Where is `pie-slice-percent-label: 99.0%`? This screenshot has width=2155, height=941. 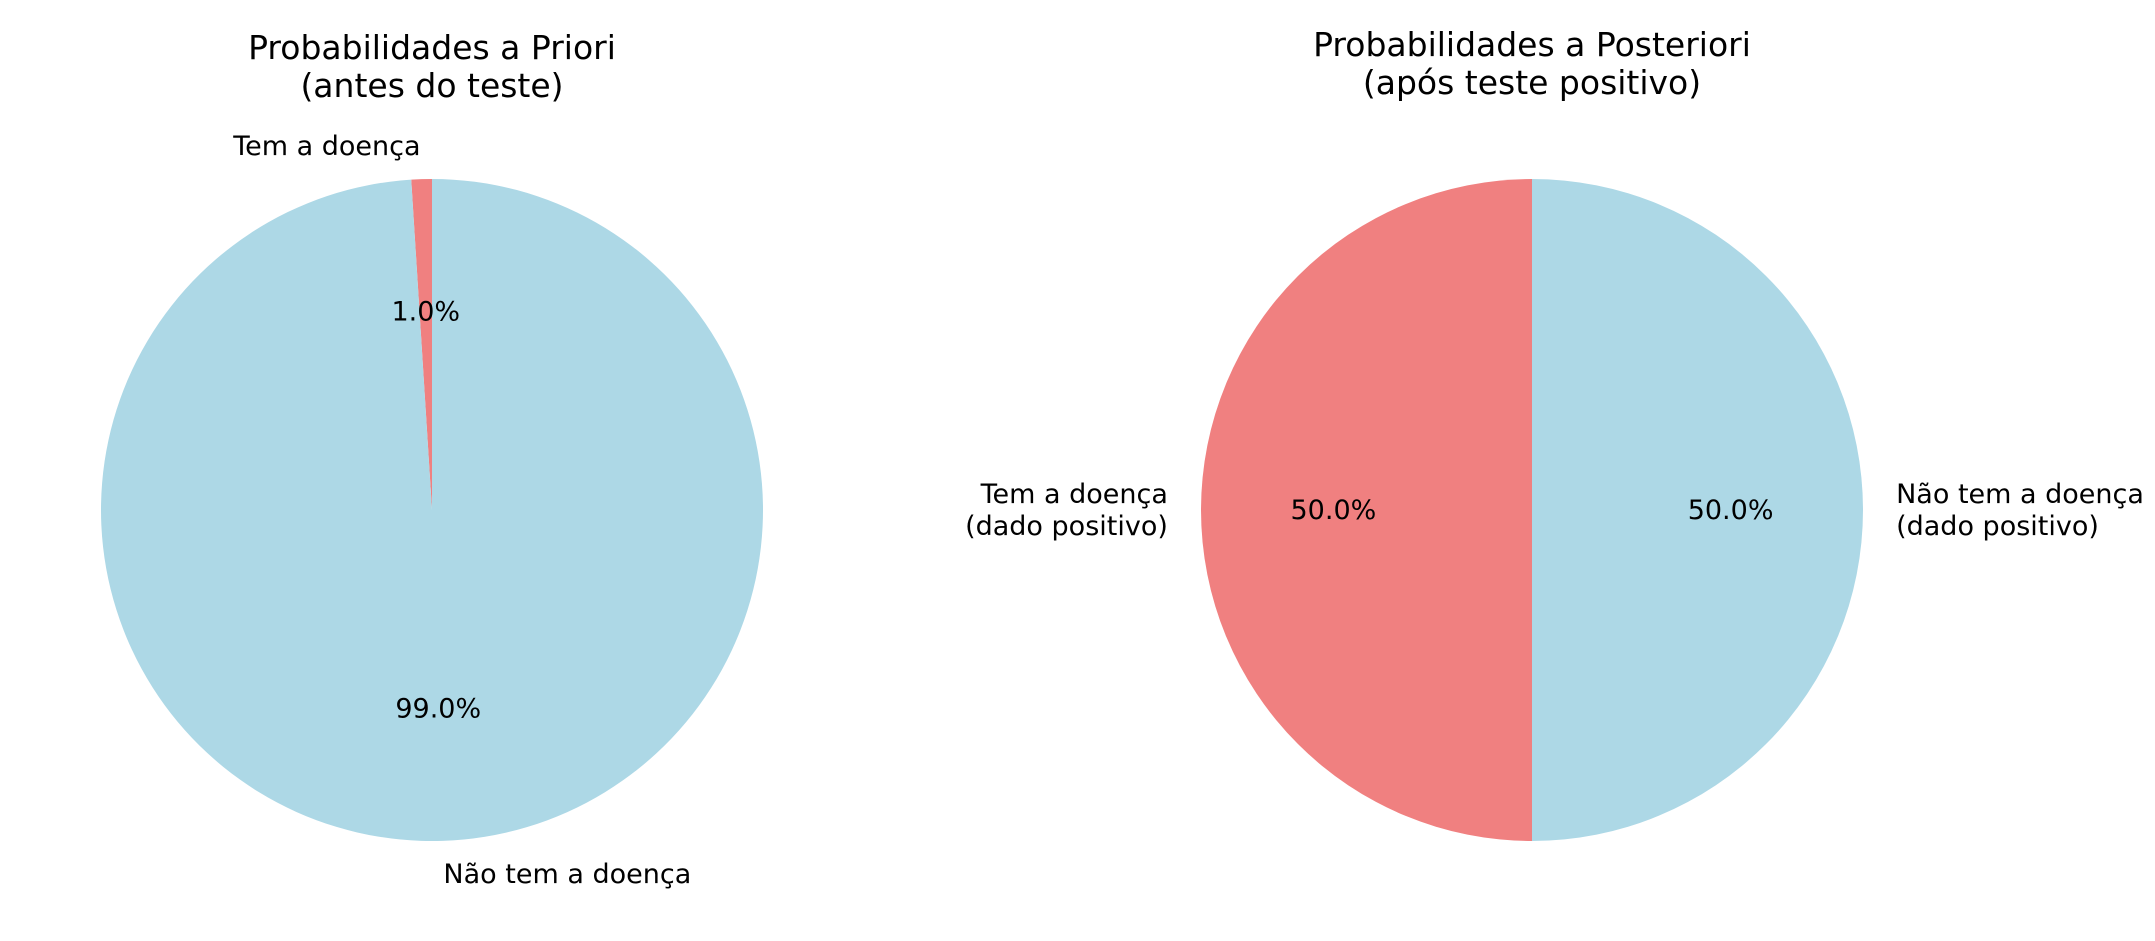 pie-slice-percent-label: 99.0% is located at coordinates (438, 708).